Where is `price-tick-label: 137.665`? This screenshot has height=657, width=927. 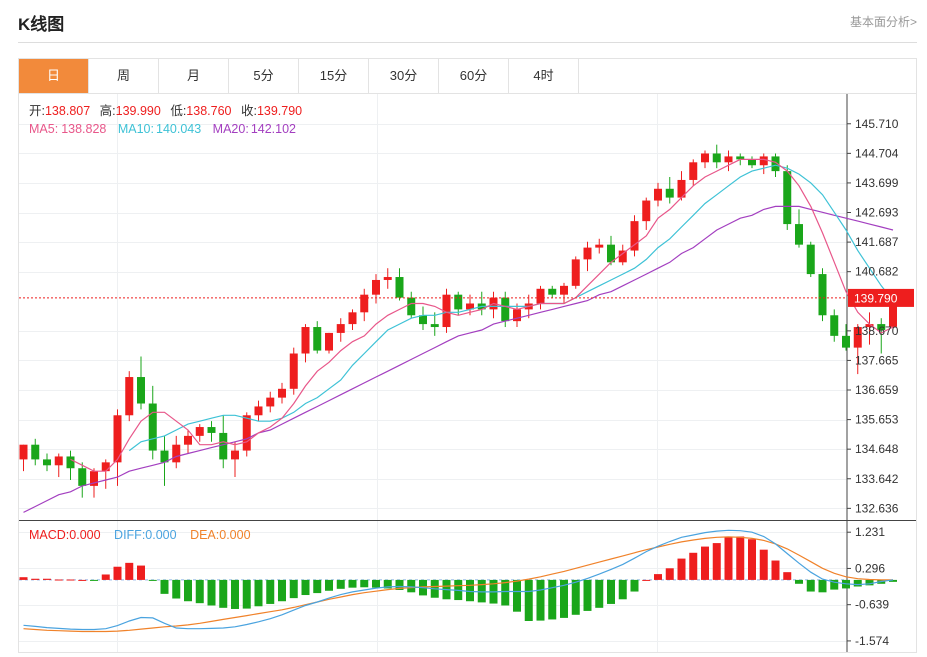 price-tick-label: 137.665 is located at coordinates (877, 360).